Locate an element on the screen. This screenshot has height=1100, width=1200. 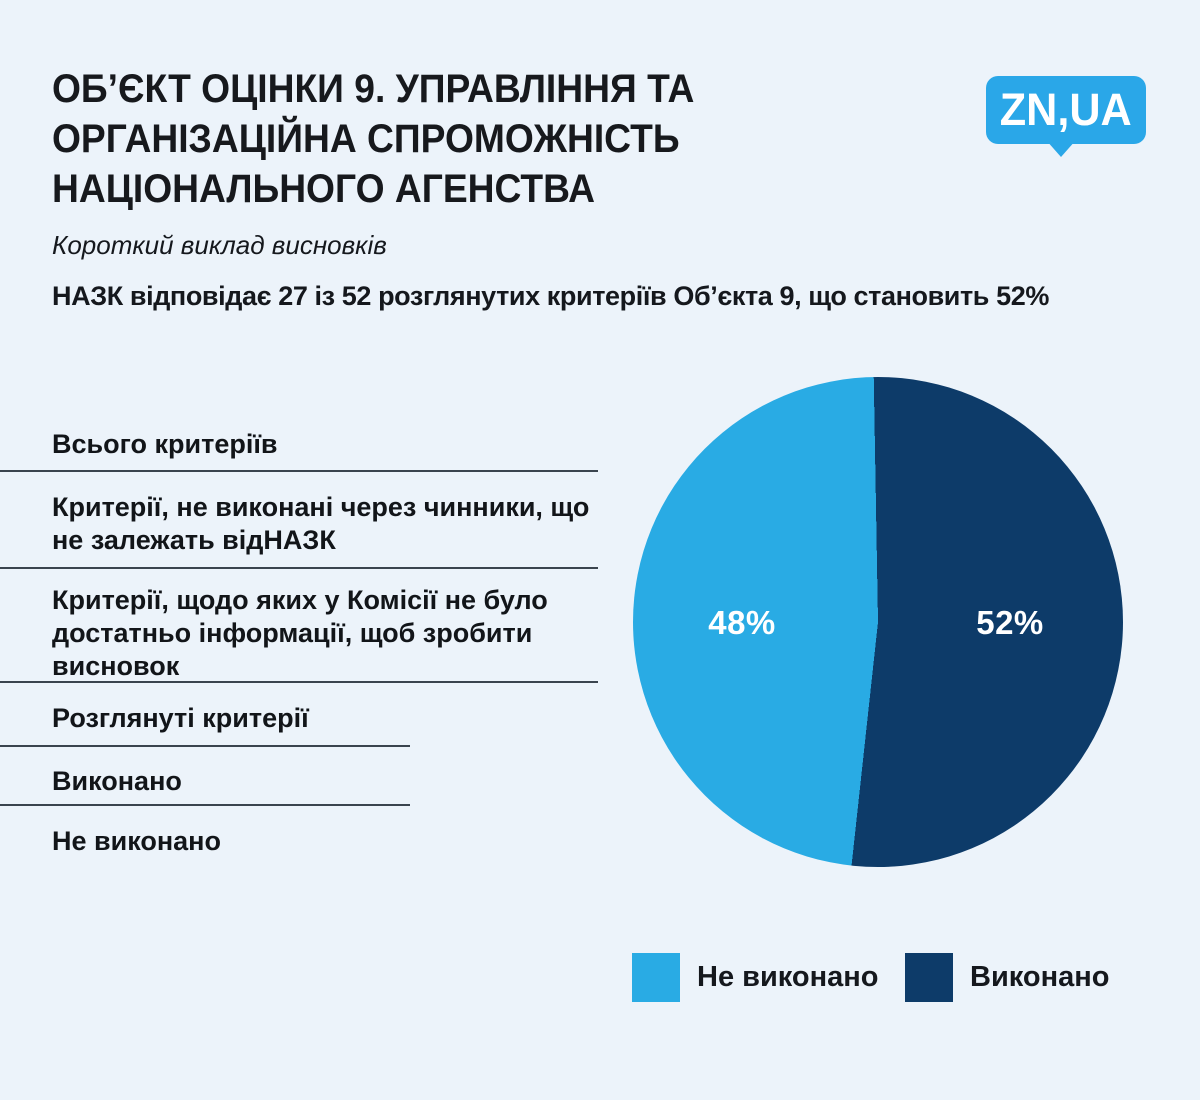
criteria-item-total: Всього критеріїв is located at coordinates (165, 444).